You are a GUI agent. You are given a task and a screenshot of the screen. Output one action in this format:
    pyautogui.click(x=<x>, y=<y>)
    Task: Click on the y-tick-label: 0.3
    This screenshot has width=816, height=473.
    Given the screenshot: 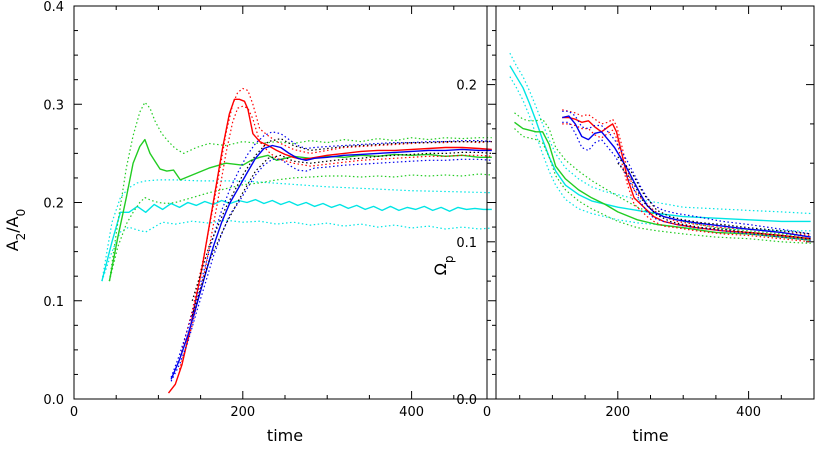 What is the action you would take?
    pyautogui.click(x=53, y=105)
    